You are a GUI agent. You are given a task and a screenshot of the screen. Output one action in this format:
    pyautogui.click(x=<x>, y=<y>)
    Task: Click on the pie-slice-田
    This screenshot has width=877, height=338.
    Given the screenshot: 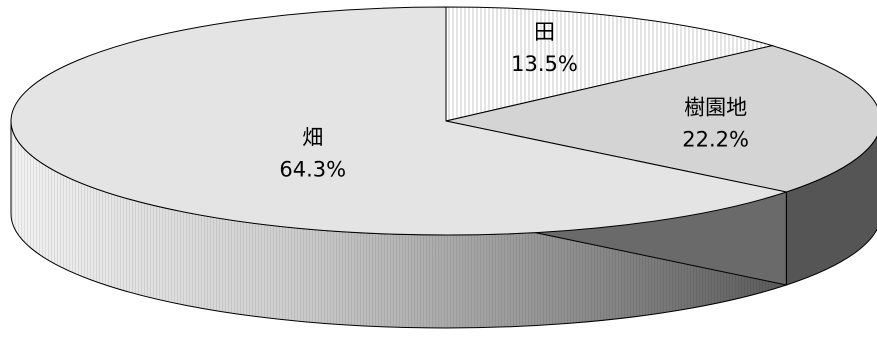 What is the action you would take?
    pyautogui.click(x=610, y=64)
    